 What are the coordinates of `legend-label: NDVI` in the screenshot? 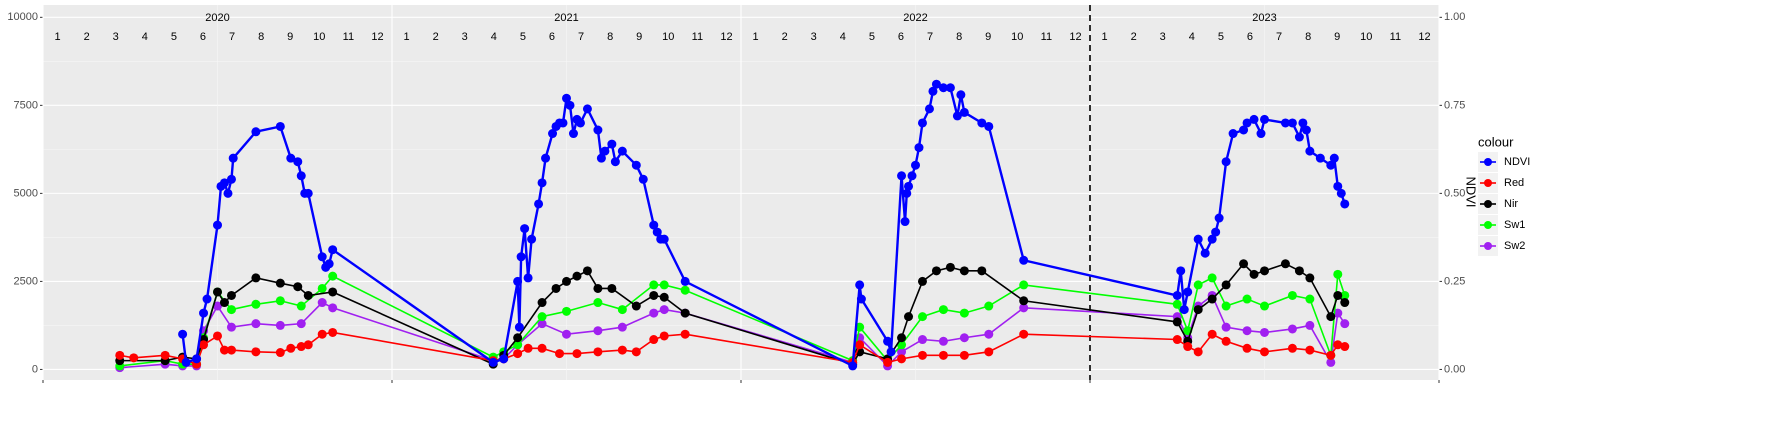 It's located at (1517, 162).